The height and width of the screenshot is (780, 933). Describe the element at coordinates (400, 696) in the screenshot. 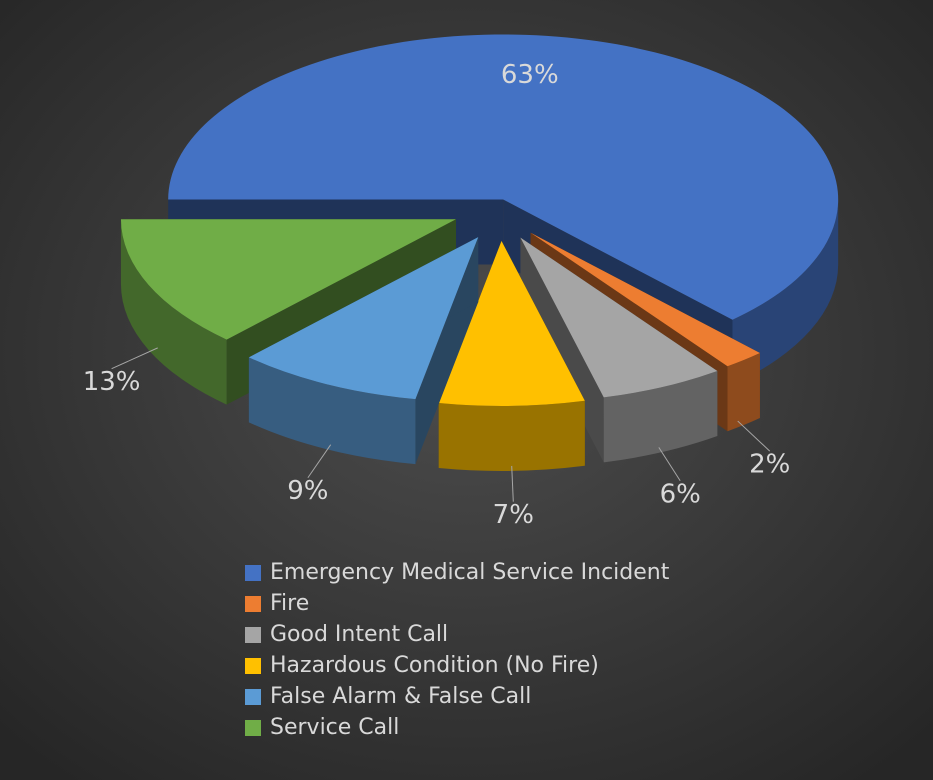

I see `legend-label: False Alarm & False Call` at that location.